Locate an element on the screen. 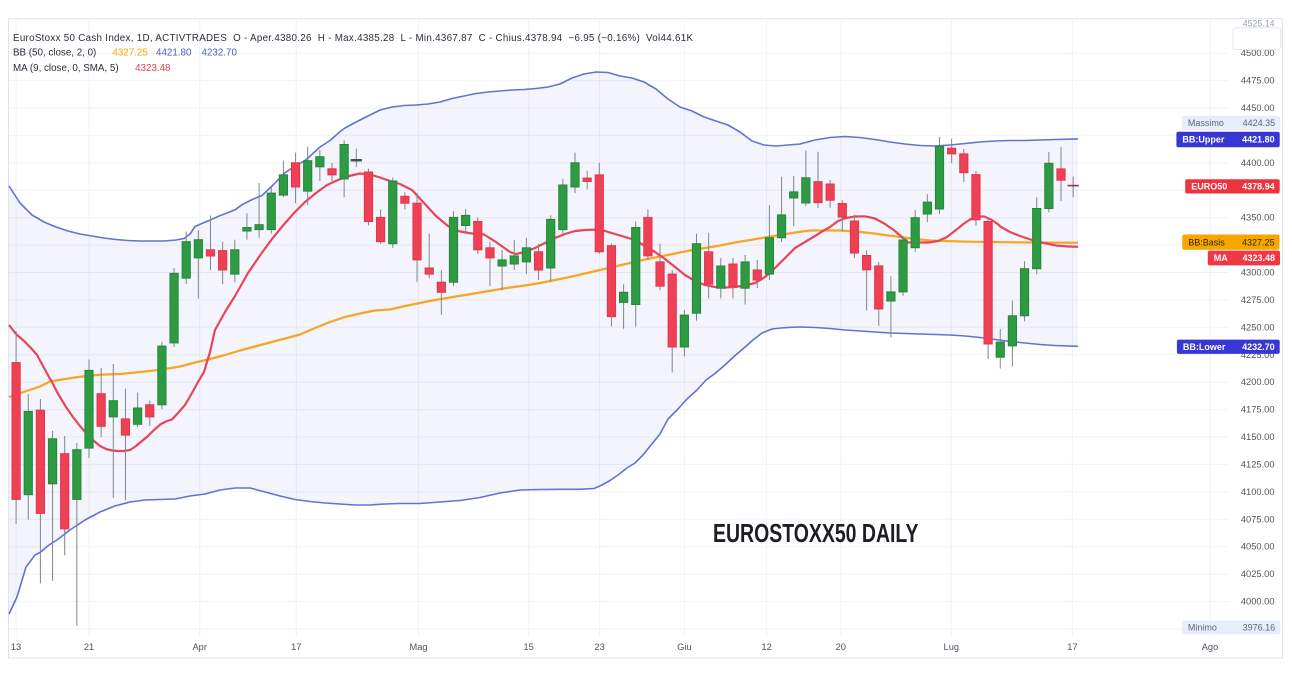 Image resolution: width=1292 pixels, height=691 pixels. svg-text: 3976.16 is located at coordinates (1259, 628).